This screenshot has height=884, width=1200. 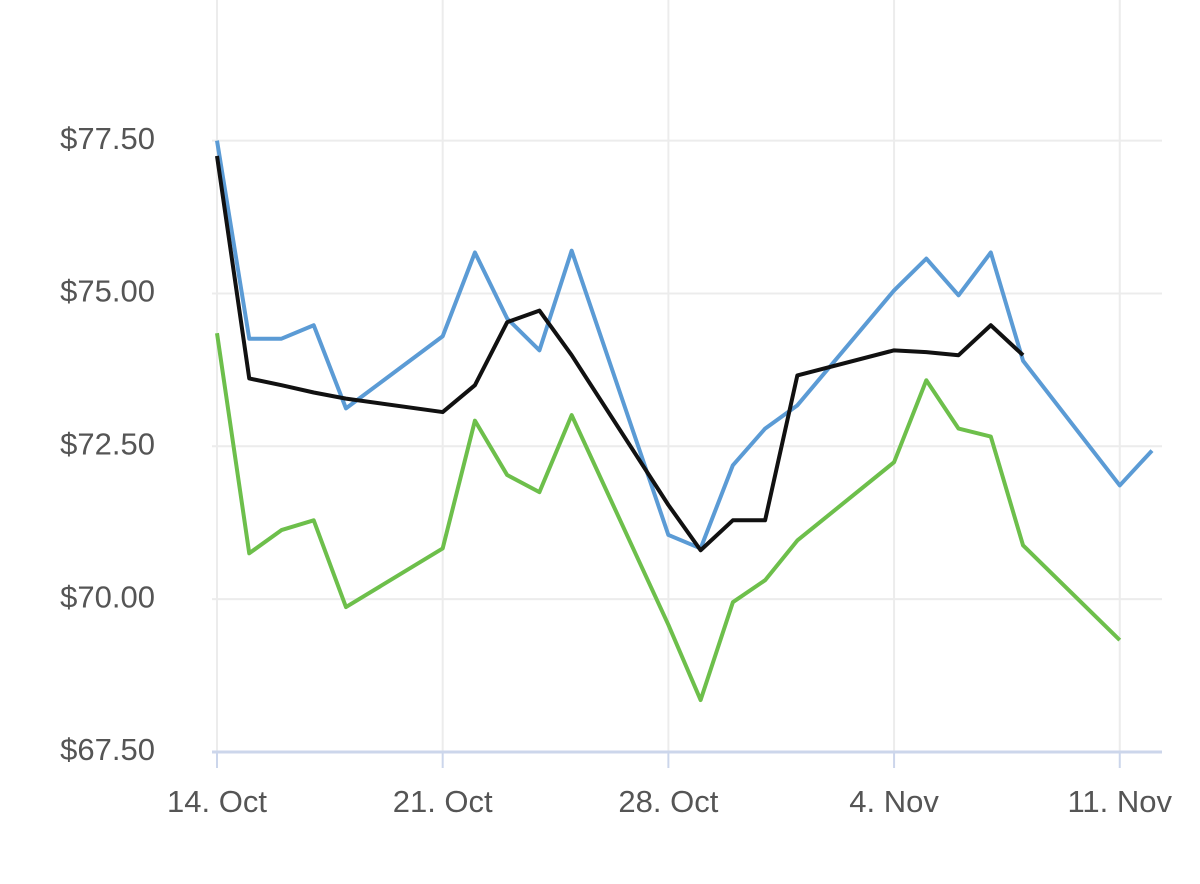 What do you see at coordinates (107, 749) in the screenshot?
I see `y-tick-label: $67.50` at bounding box center [107, 749].